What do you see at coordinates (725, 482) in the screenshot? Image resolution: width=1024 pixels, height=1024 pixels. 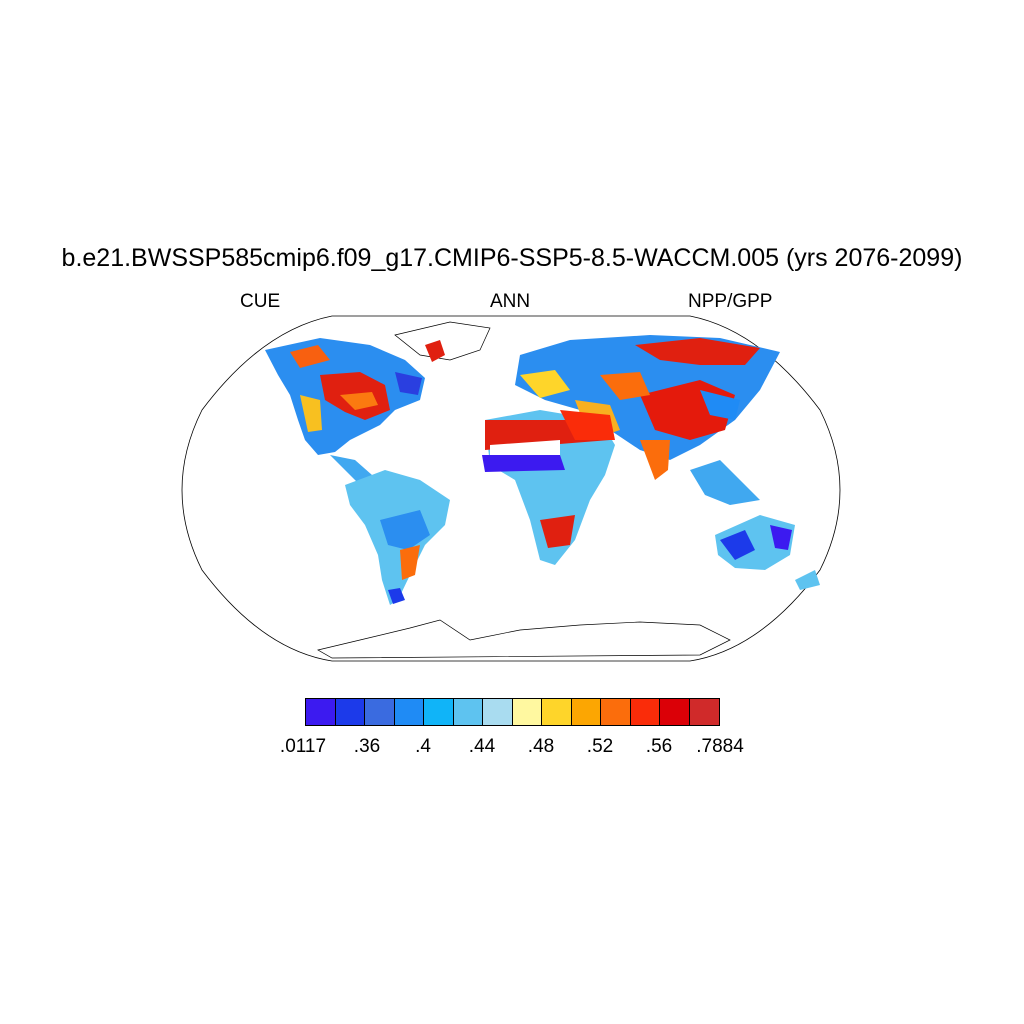 I see `southeast-asia` at bounding box center [725, 482].